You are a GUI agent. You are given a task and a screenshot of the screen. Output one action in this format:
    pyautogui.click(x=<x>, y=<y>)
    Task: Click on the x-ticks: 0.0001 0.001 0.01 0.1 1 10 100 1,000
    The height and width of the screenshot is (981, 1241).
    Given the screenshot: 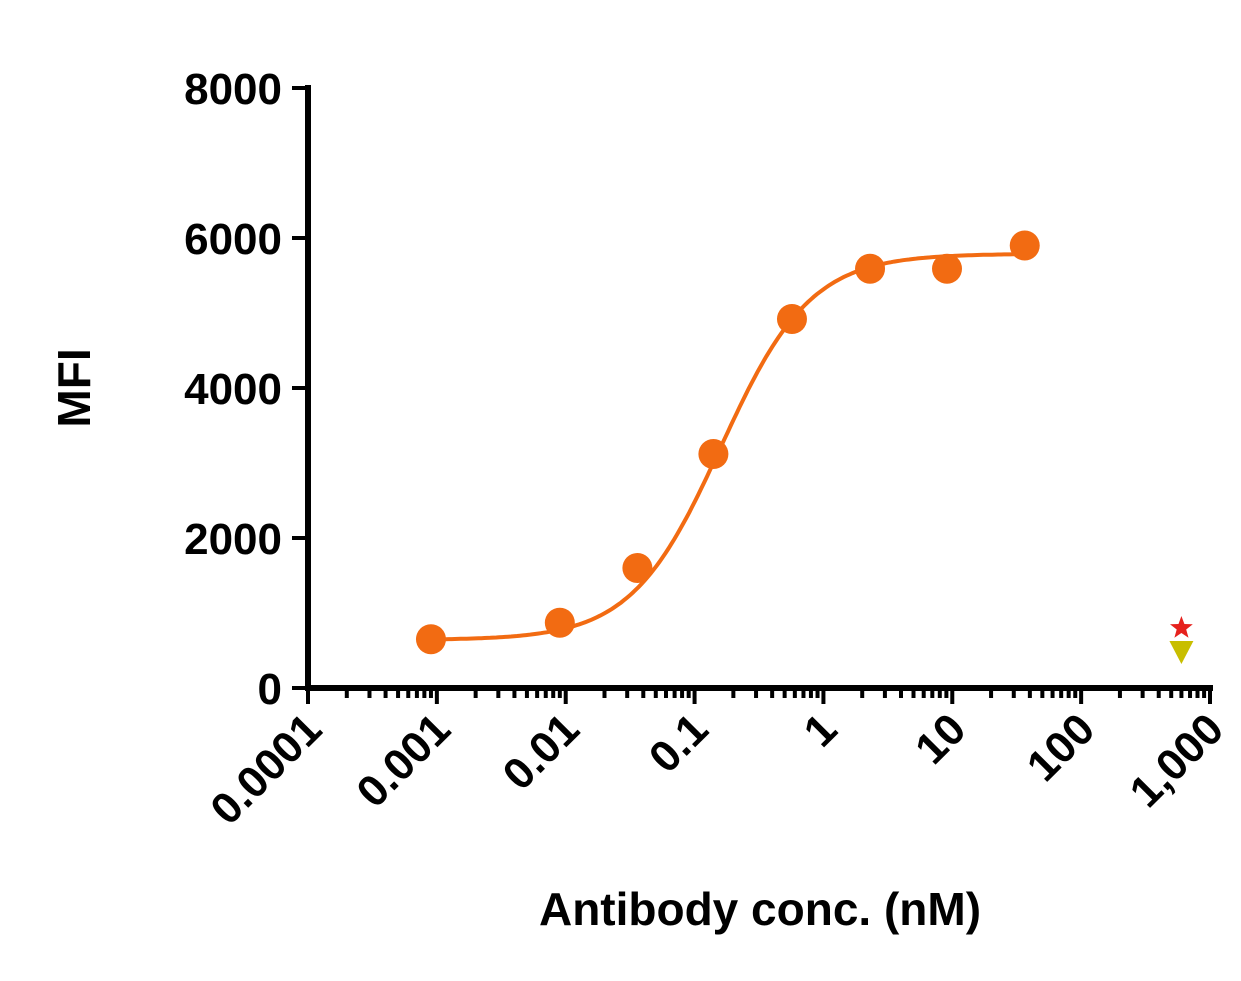 What is the action you would take?
    pyautogui.click(x=717, y=761)
    